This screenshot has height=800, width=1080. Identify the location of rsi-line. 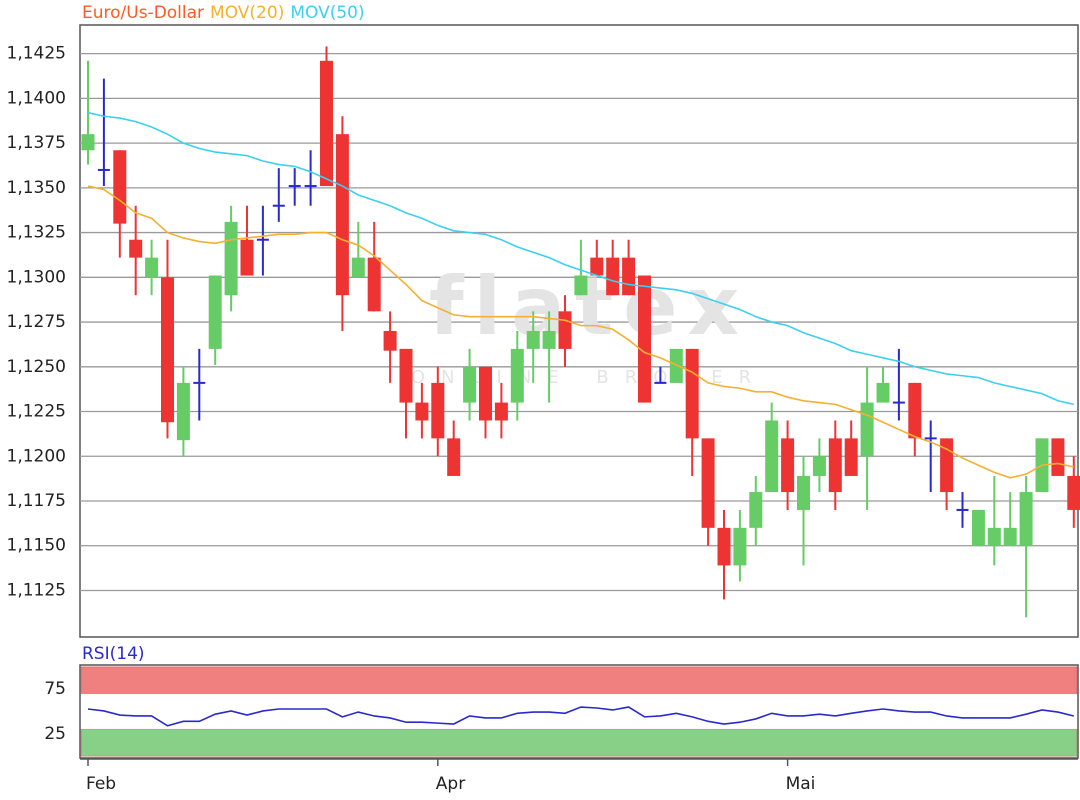
(580, 716).